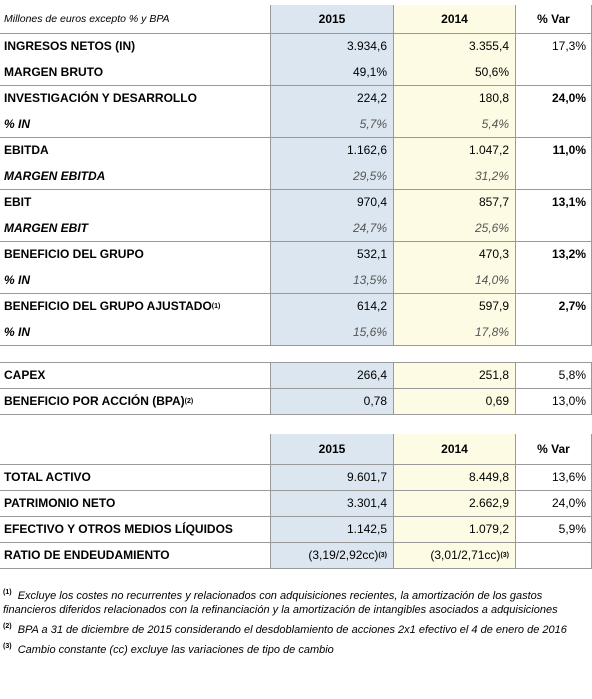  What do you see at coordinates (554, 375) in the screenshot?
I see `value-var: 5,8%` at bounding box center [554, 375].